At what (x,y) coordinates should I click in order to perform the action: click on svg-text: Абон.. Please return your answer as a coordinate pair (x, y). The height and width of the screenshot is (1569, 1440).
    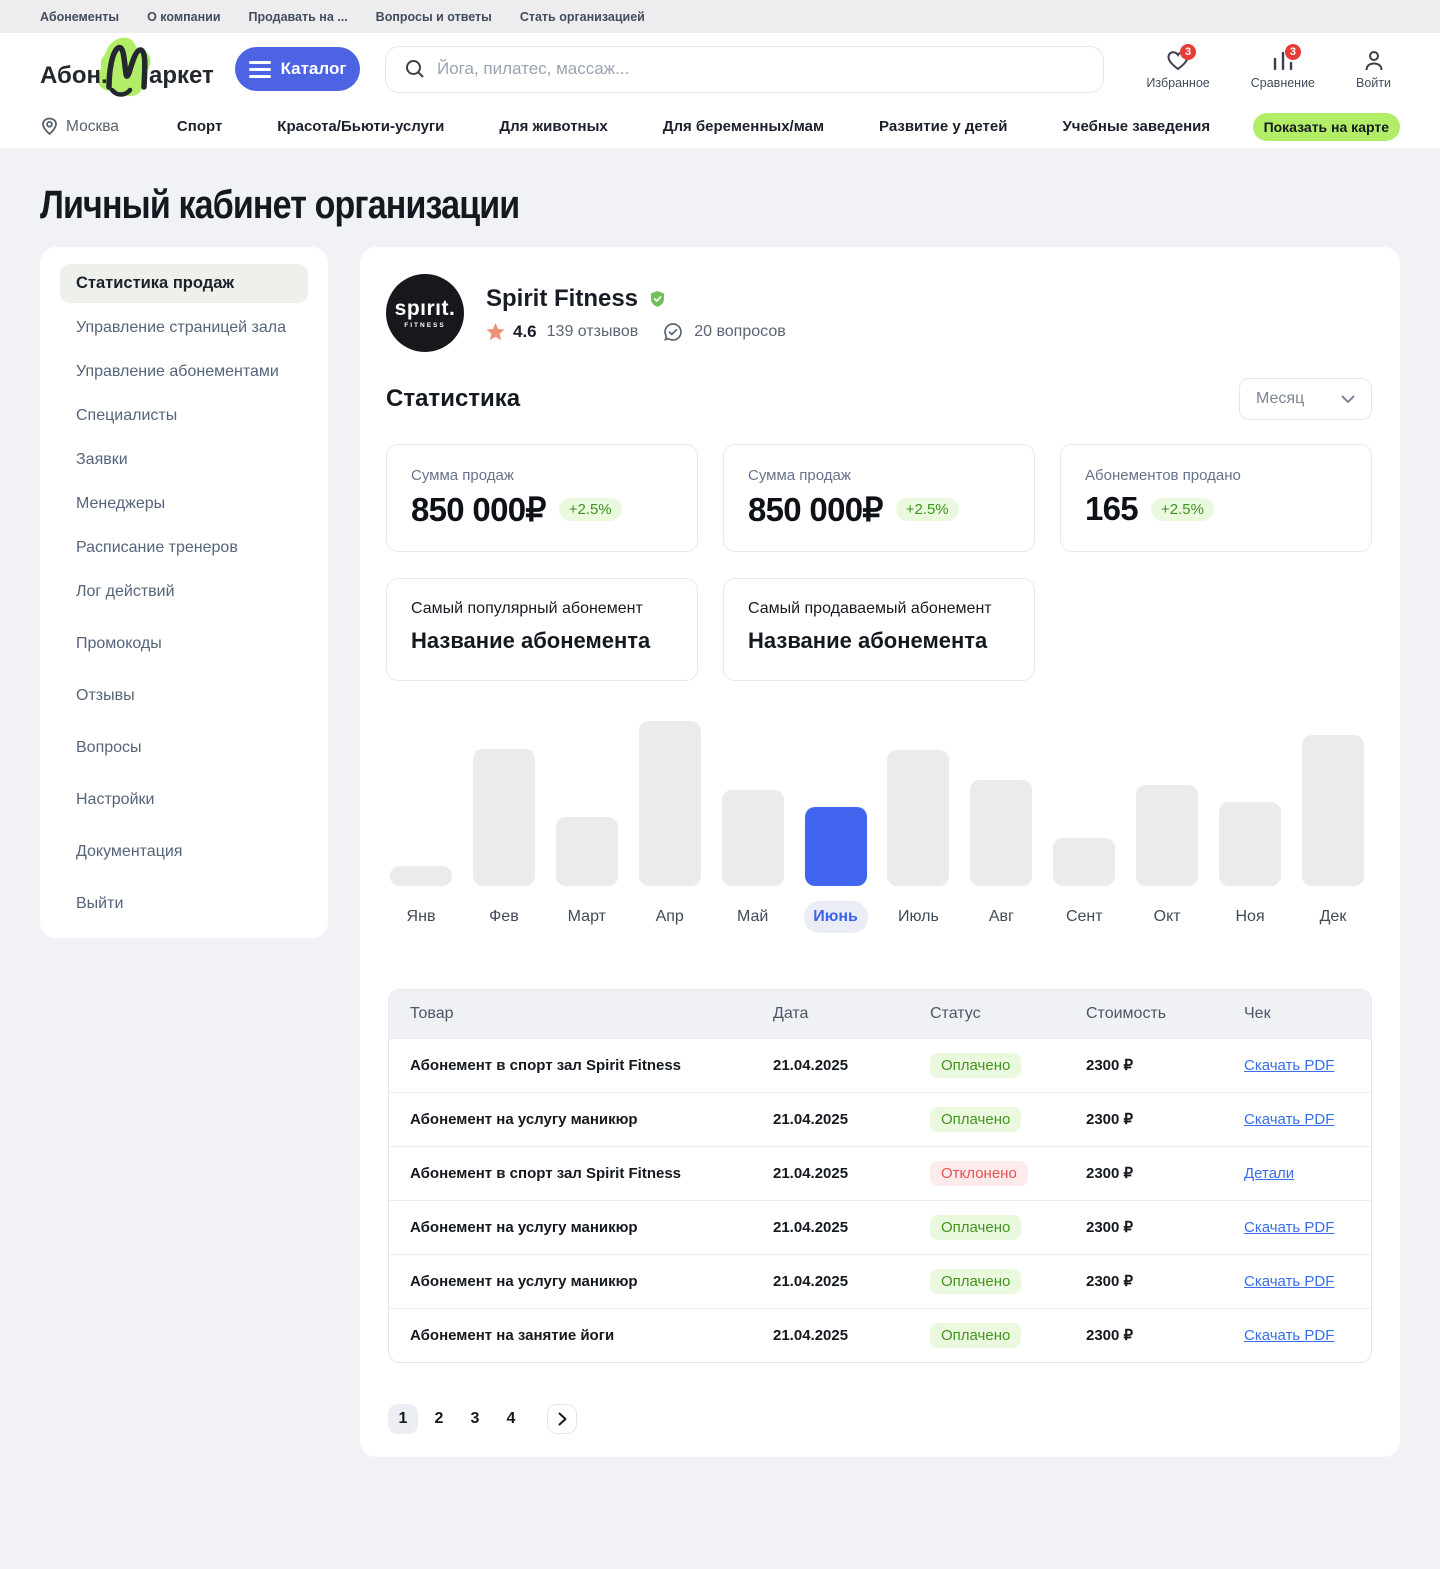
    Looking at the image, I should click on (74, 75).